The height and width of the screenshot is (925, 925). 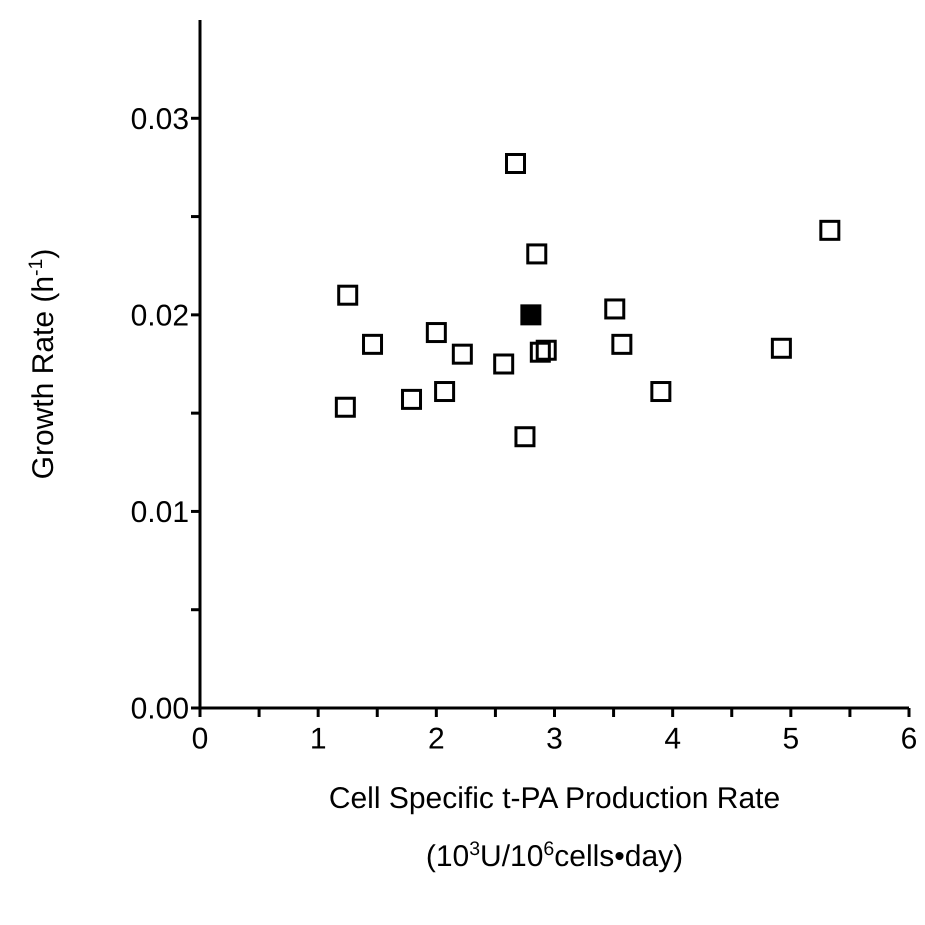 What do you see at coordinates (159, 119) in the screenshot?
I see `y-tick-label: 0.03` at bounding box center [159, 119].